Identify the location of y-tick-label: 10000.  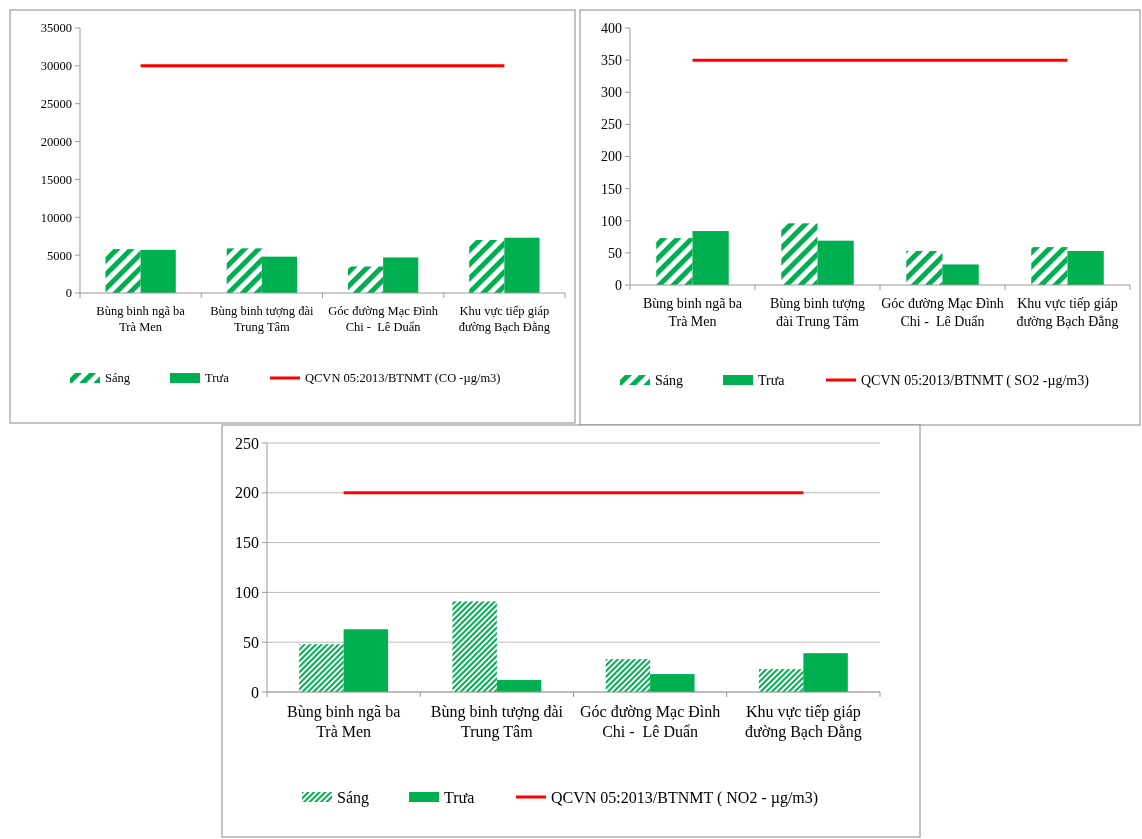
(56, 217).